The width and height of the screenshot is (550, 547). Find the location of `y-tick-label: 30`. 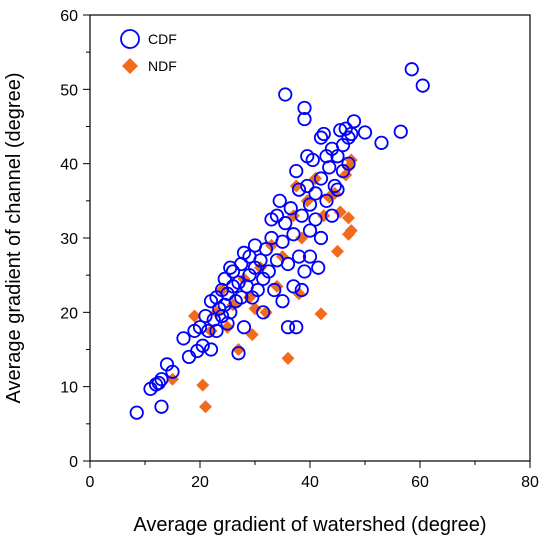

y-tick-label: 30 is located at coordinates (69, 239).